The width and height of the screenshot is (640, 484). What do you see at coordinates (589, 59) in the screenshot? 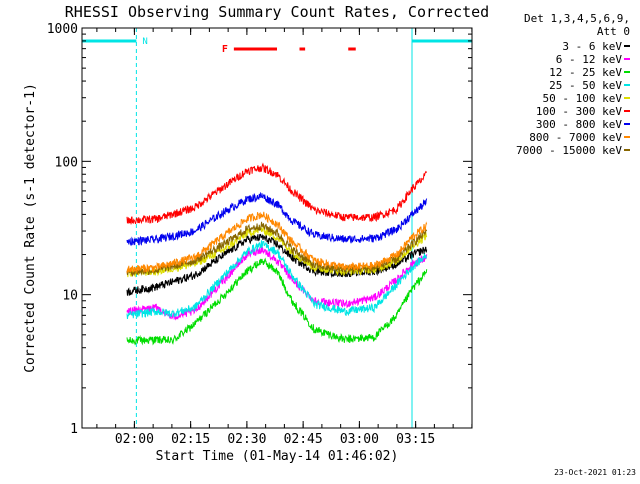
I see `legend-label: 6 - 12 keV` at bounding box center [589, 59].